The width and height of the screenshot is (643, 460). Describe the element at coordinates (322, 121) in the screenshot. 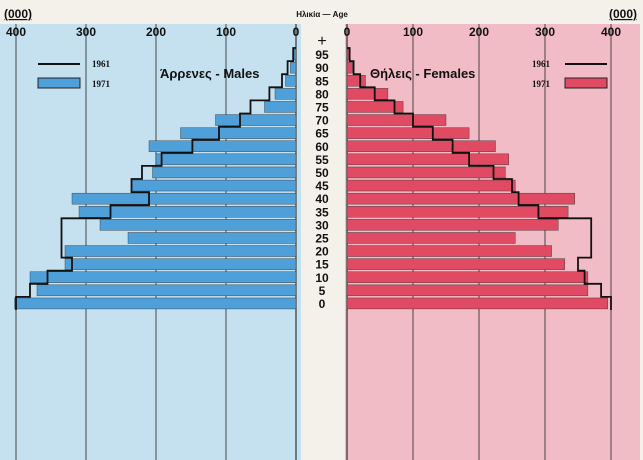

I see `age-label-70: 70` at that location.